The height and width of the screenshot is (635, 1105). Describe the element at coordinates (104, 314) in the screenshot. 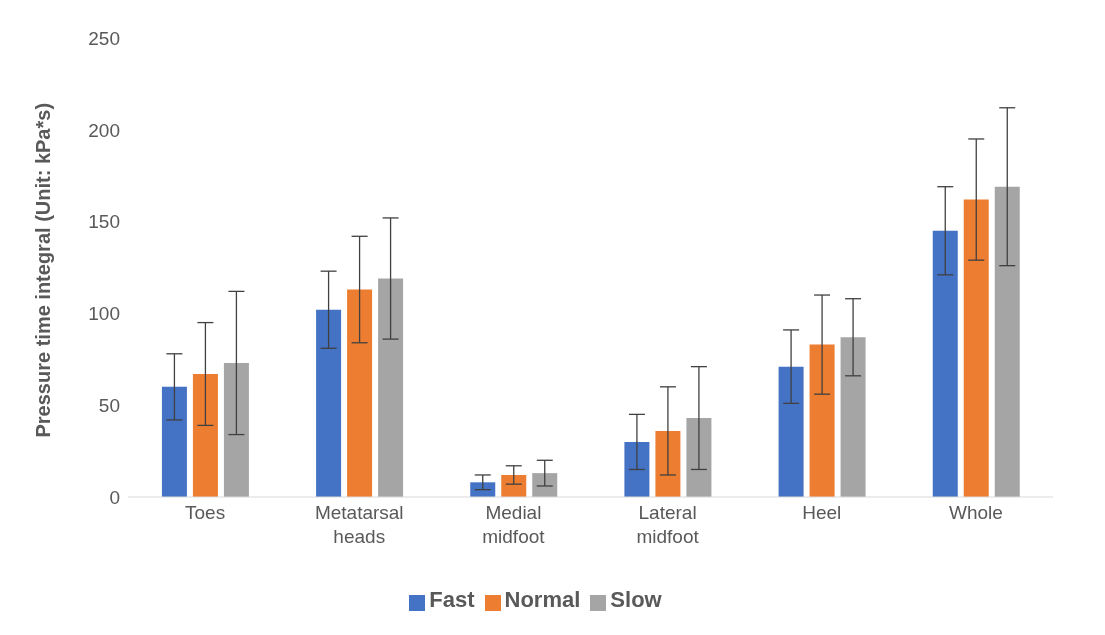

I see `y-tick-label: 100` at that location.